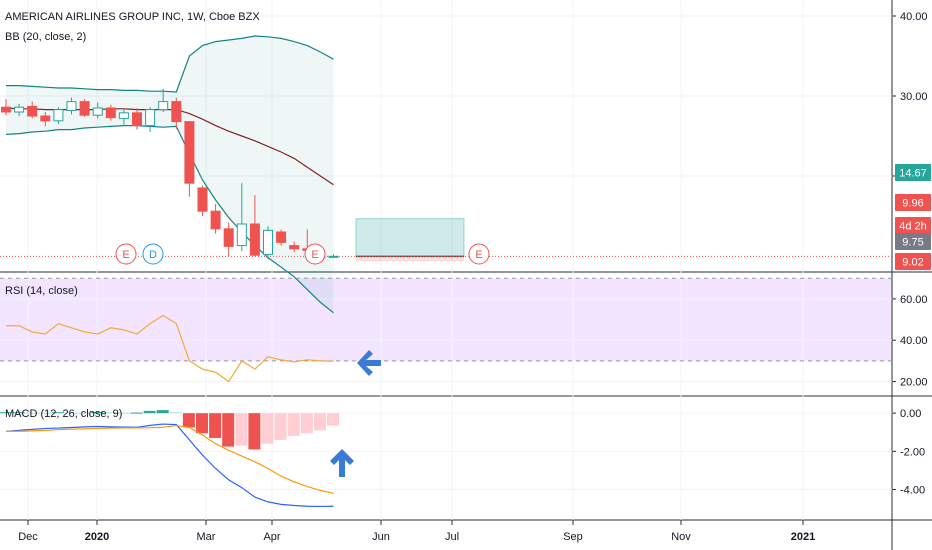  I want to click on rsi-band-fill, so click(446, 319).